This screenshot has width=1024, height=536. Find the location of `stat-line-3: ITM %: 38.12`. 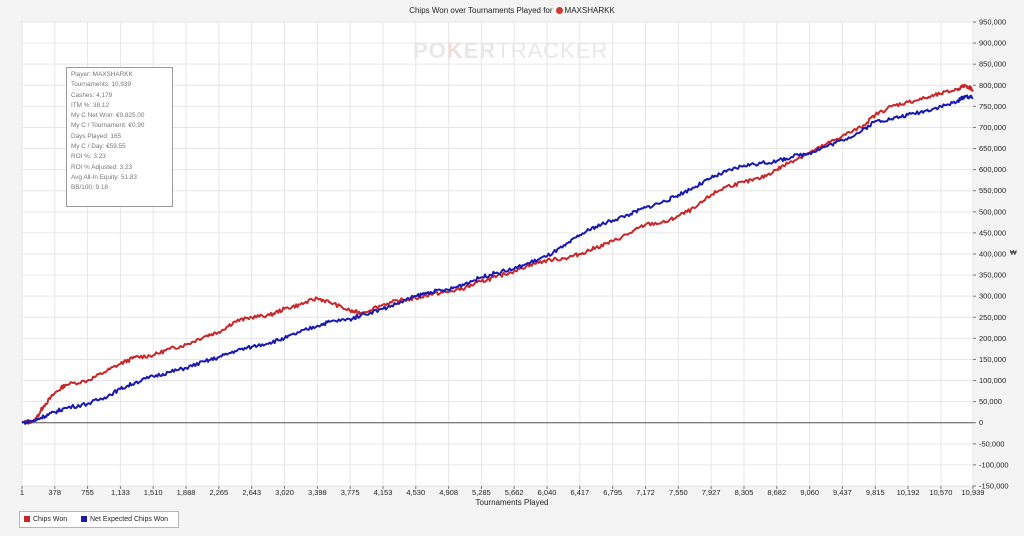

stat-line-3: ITM %: 38.12 is located at coordinates (90, 105).